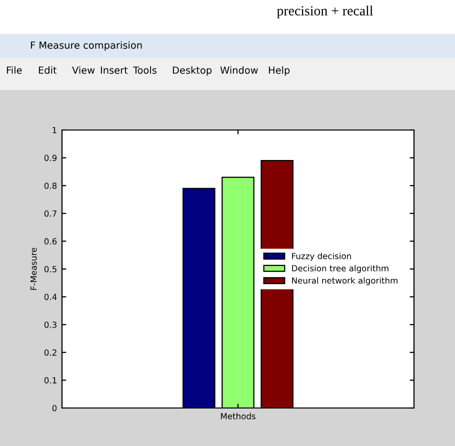 This screenshot has height=446, width=455. I want to click on y-tick-label: 1, so click(54, 130).